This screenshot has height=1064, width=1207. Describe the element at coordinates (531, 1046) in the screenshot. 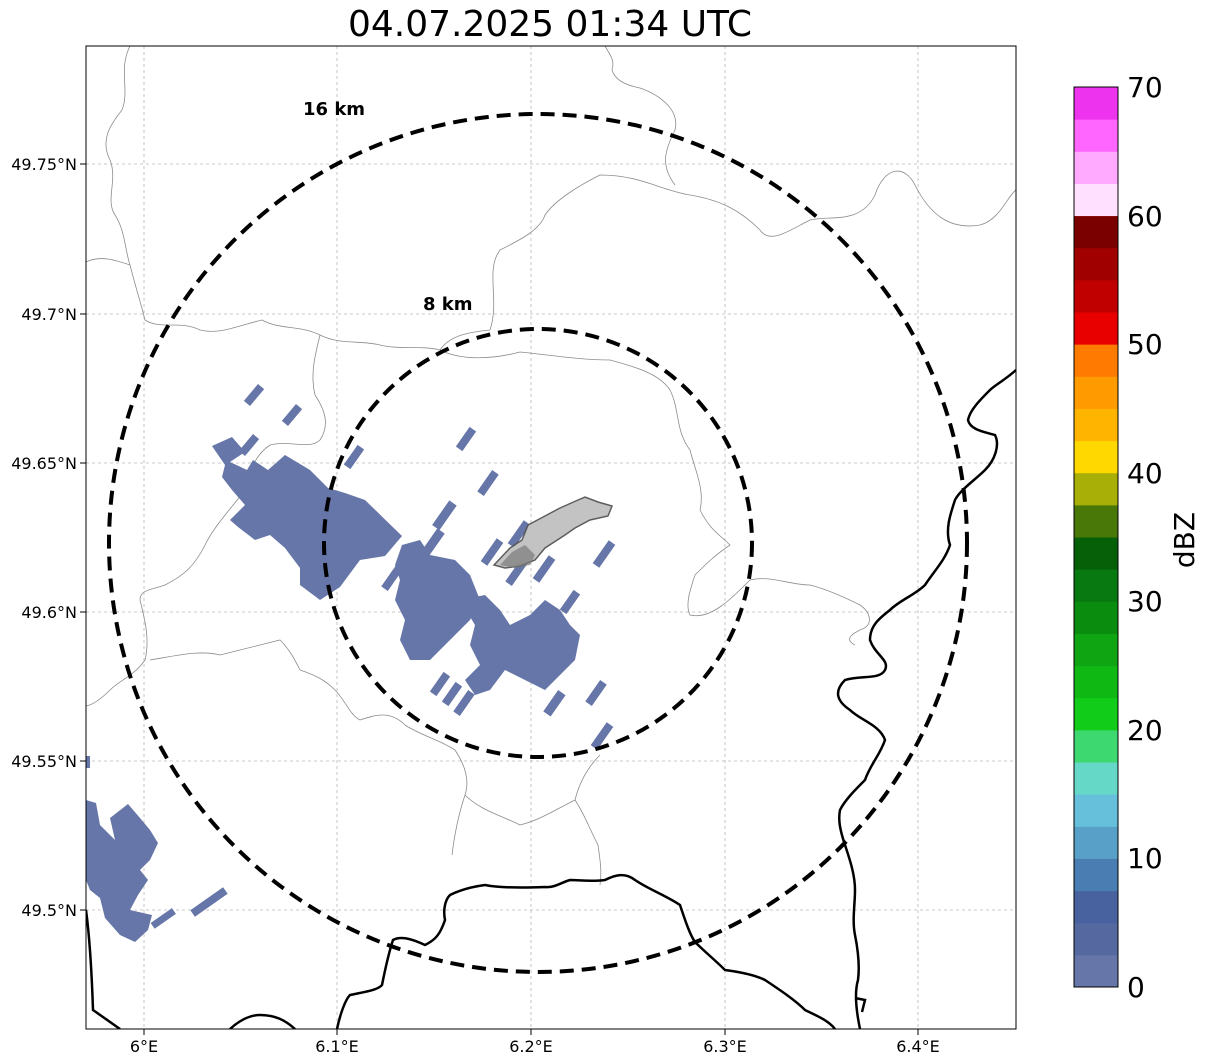

I see `lon-tick-label: 6.2°E` at that location.